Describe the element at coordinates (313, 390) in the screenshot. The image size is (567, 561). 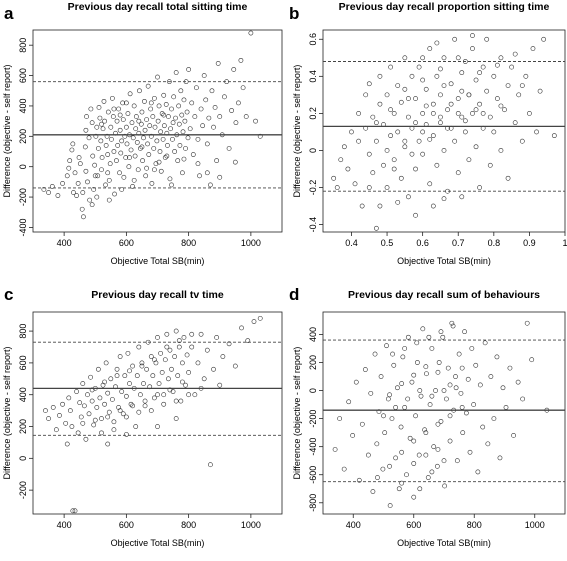
I see `y-tick-label: 0` at that location.